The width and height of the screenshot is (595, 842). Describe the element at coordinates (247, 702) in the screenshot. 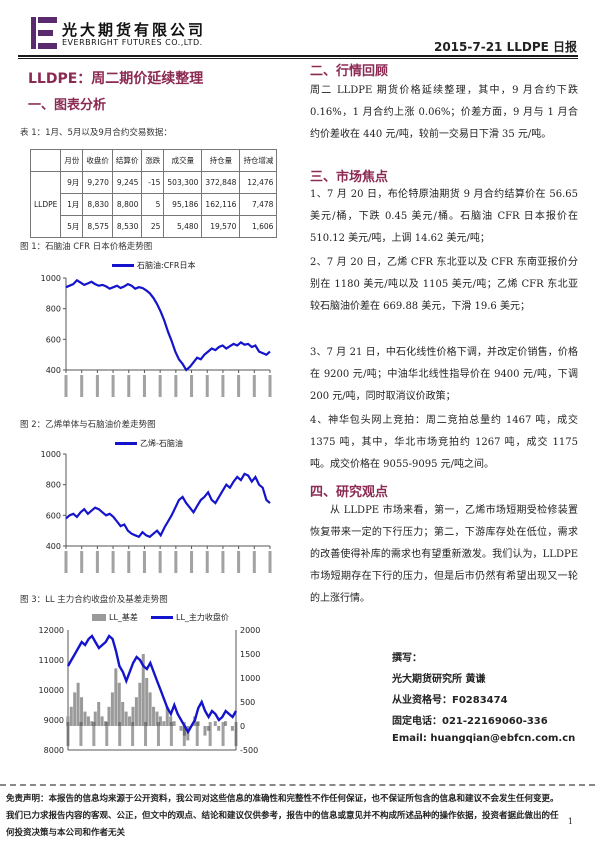

I see `y-tick-label-right: 500` at that location.